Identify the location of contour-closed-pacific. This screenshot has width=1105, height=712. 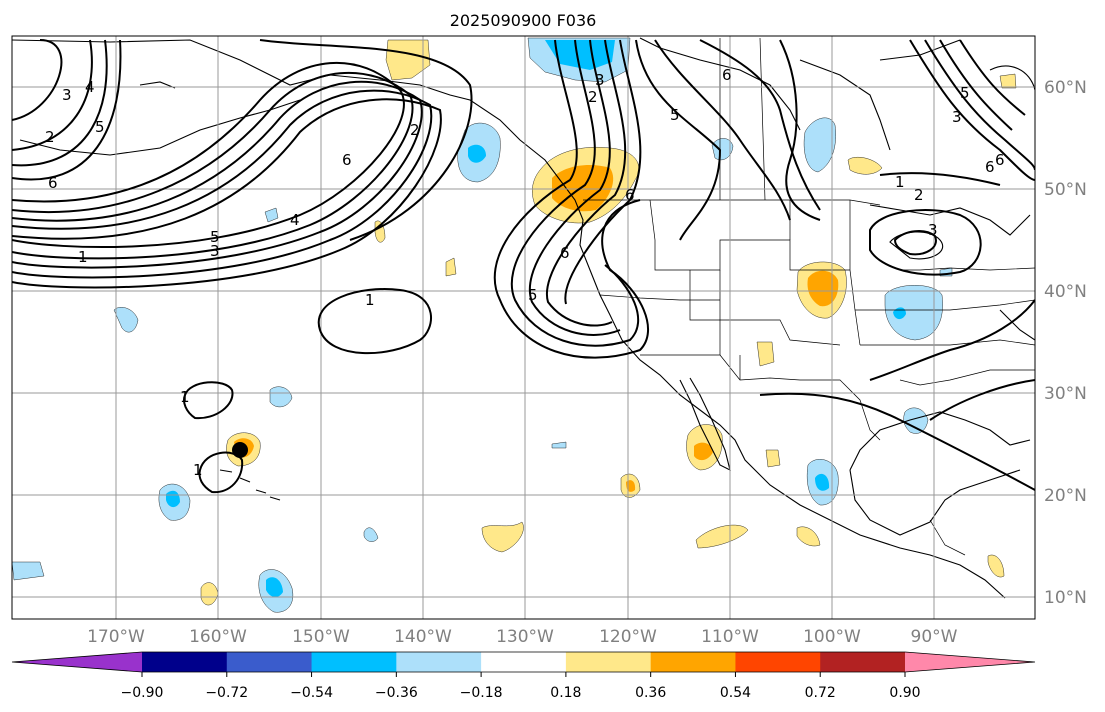
(374, 321).